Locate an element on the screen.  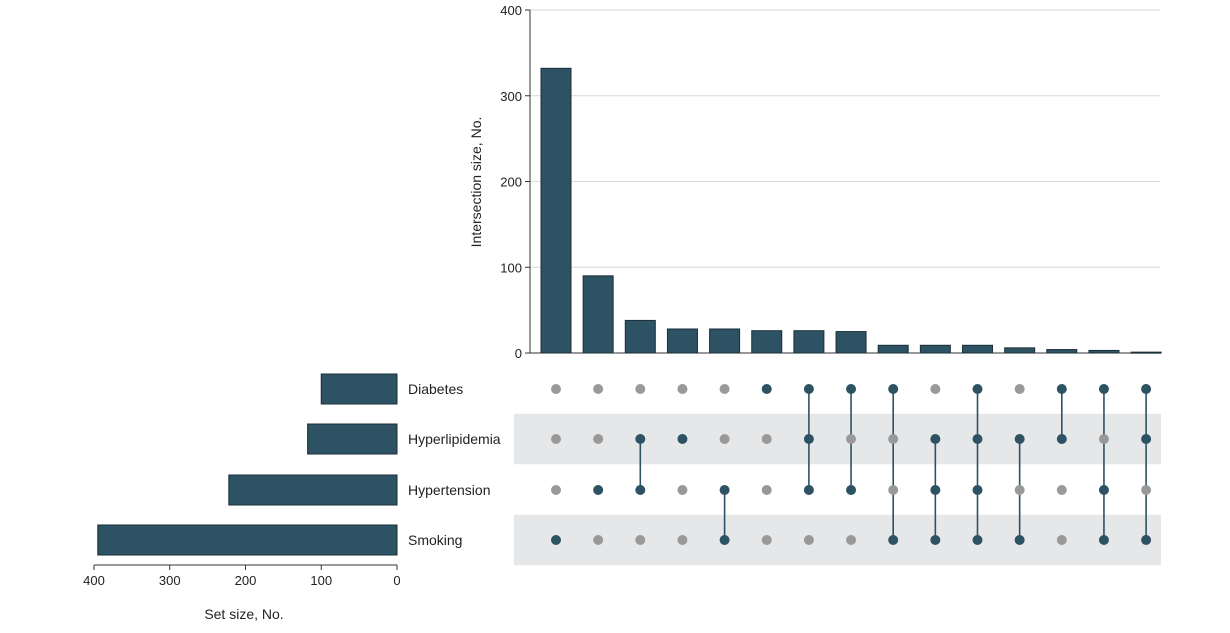
y-tick-label: 0 is located at coordinates (518, 353).